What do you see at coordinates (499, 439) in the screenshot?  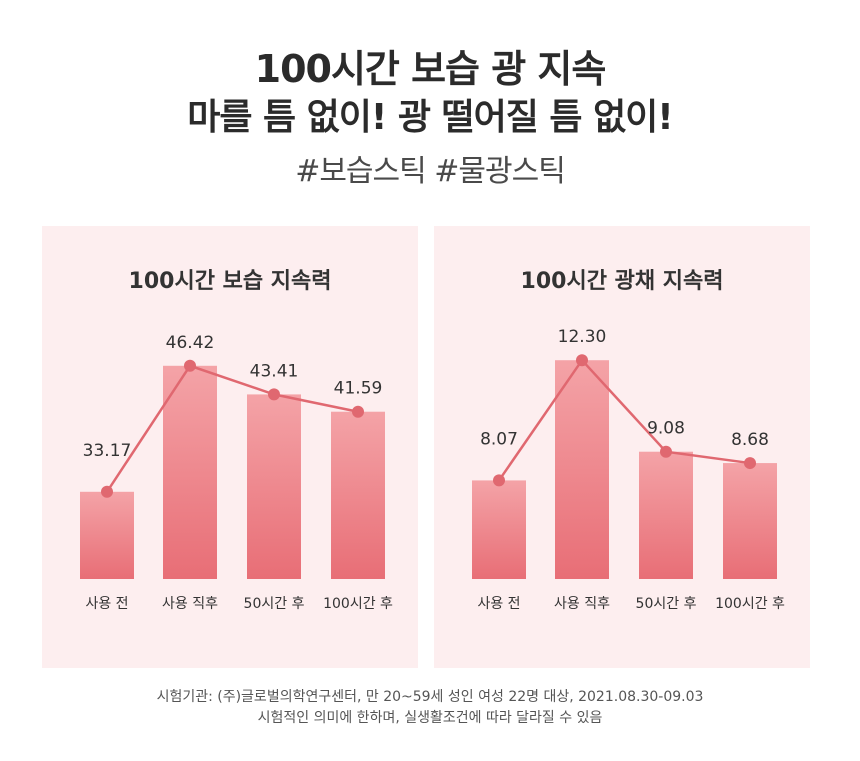 I see `data-label: 8.07` at bounding box center [499, 439].